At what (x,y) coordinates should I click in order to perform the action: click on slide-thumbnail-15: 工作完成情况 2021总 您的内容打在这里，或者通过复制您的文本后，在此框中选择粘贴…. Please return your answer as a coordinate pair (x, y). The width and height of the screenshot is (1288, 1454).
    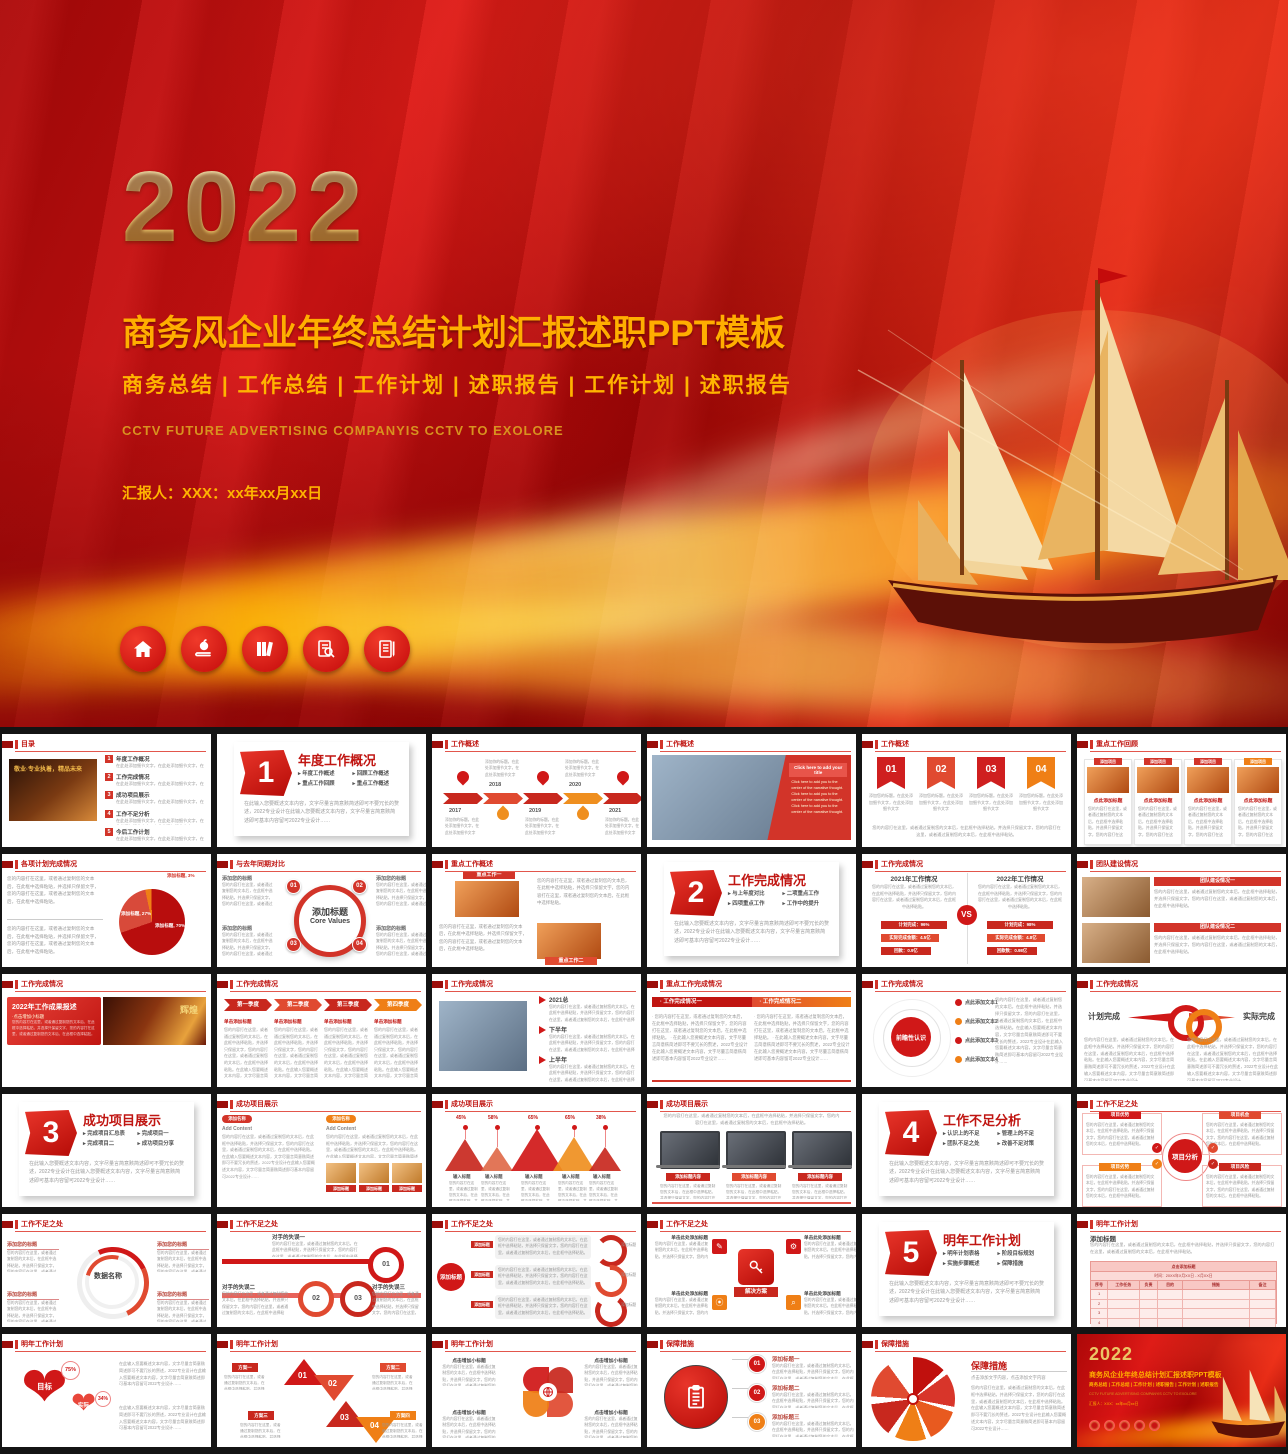
    Looking at the image, I should click on (536, 1030).